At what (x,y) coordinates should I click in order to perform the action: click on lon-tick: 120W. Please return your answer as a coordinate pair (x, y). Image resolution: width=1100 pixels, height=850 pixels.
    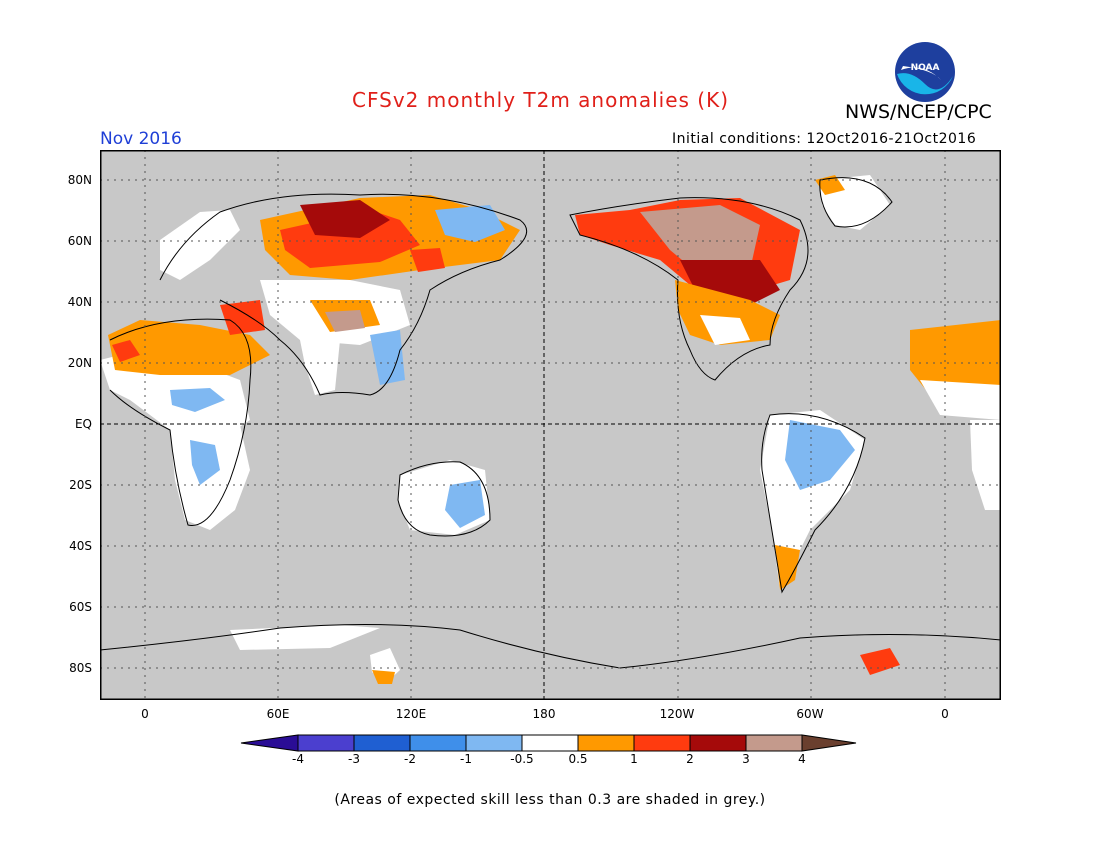
    Looking at the image, I should click on (677, 714).